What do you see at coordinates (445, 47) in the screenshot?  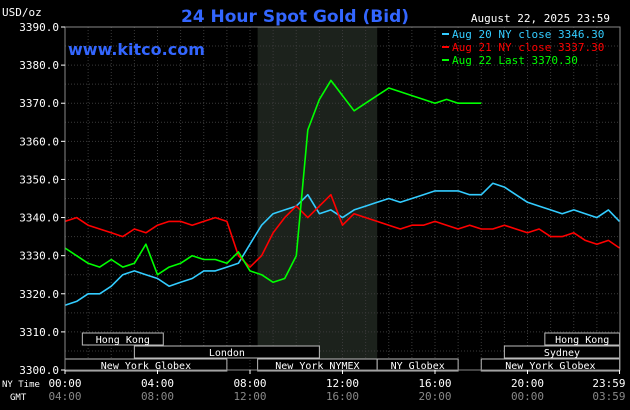 I see `legend-swatch-aug21` at bounding box center [445, 47].